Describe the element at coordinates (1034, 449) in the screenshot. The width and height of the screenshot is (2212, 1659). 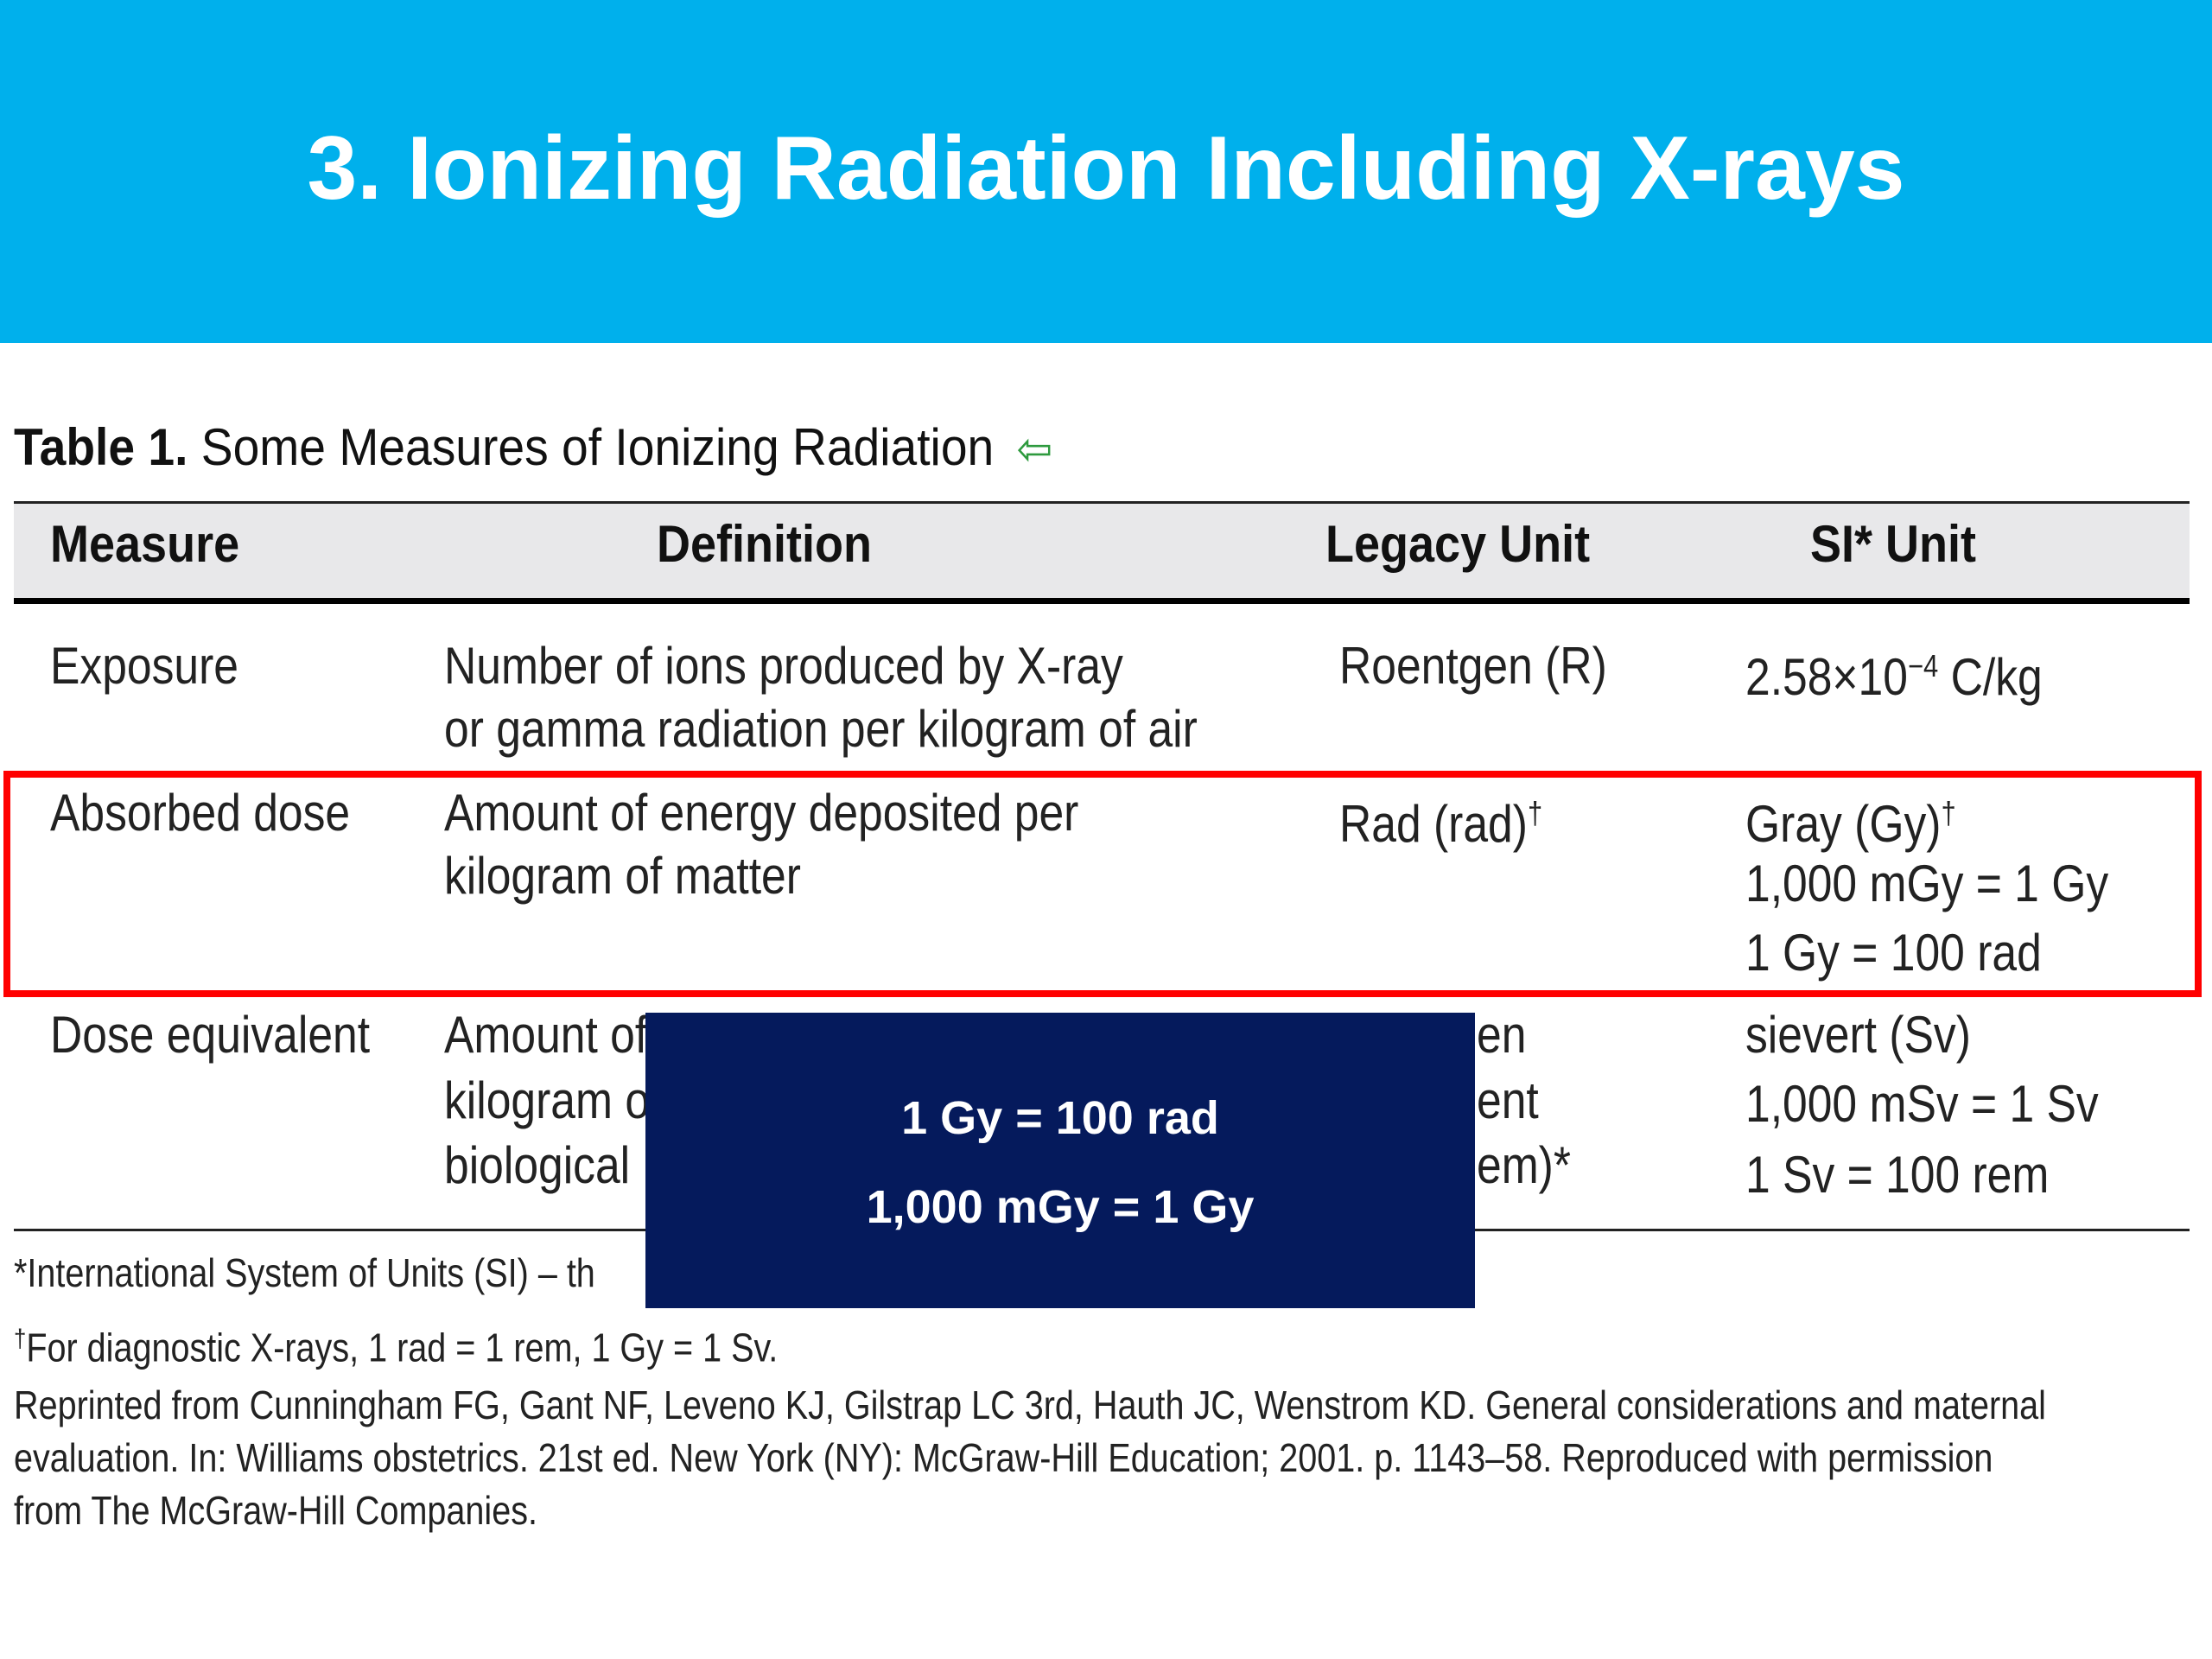
I see `back-arrow-icon: ⇦` at that location.